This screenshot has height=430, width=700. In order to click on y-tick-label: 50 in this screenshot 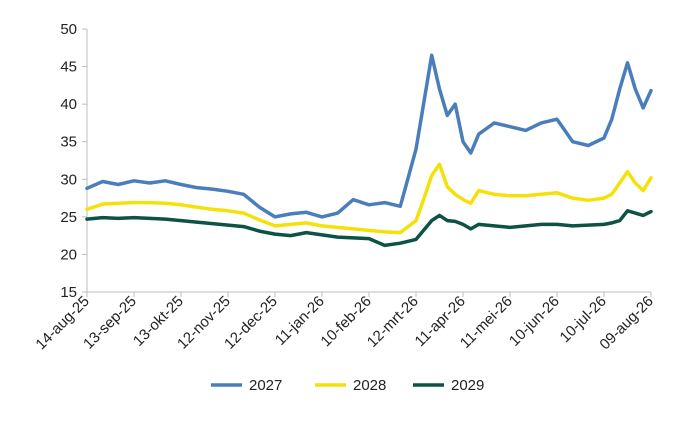, I will do `click(68, 29)`.